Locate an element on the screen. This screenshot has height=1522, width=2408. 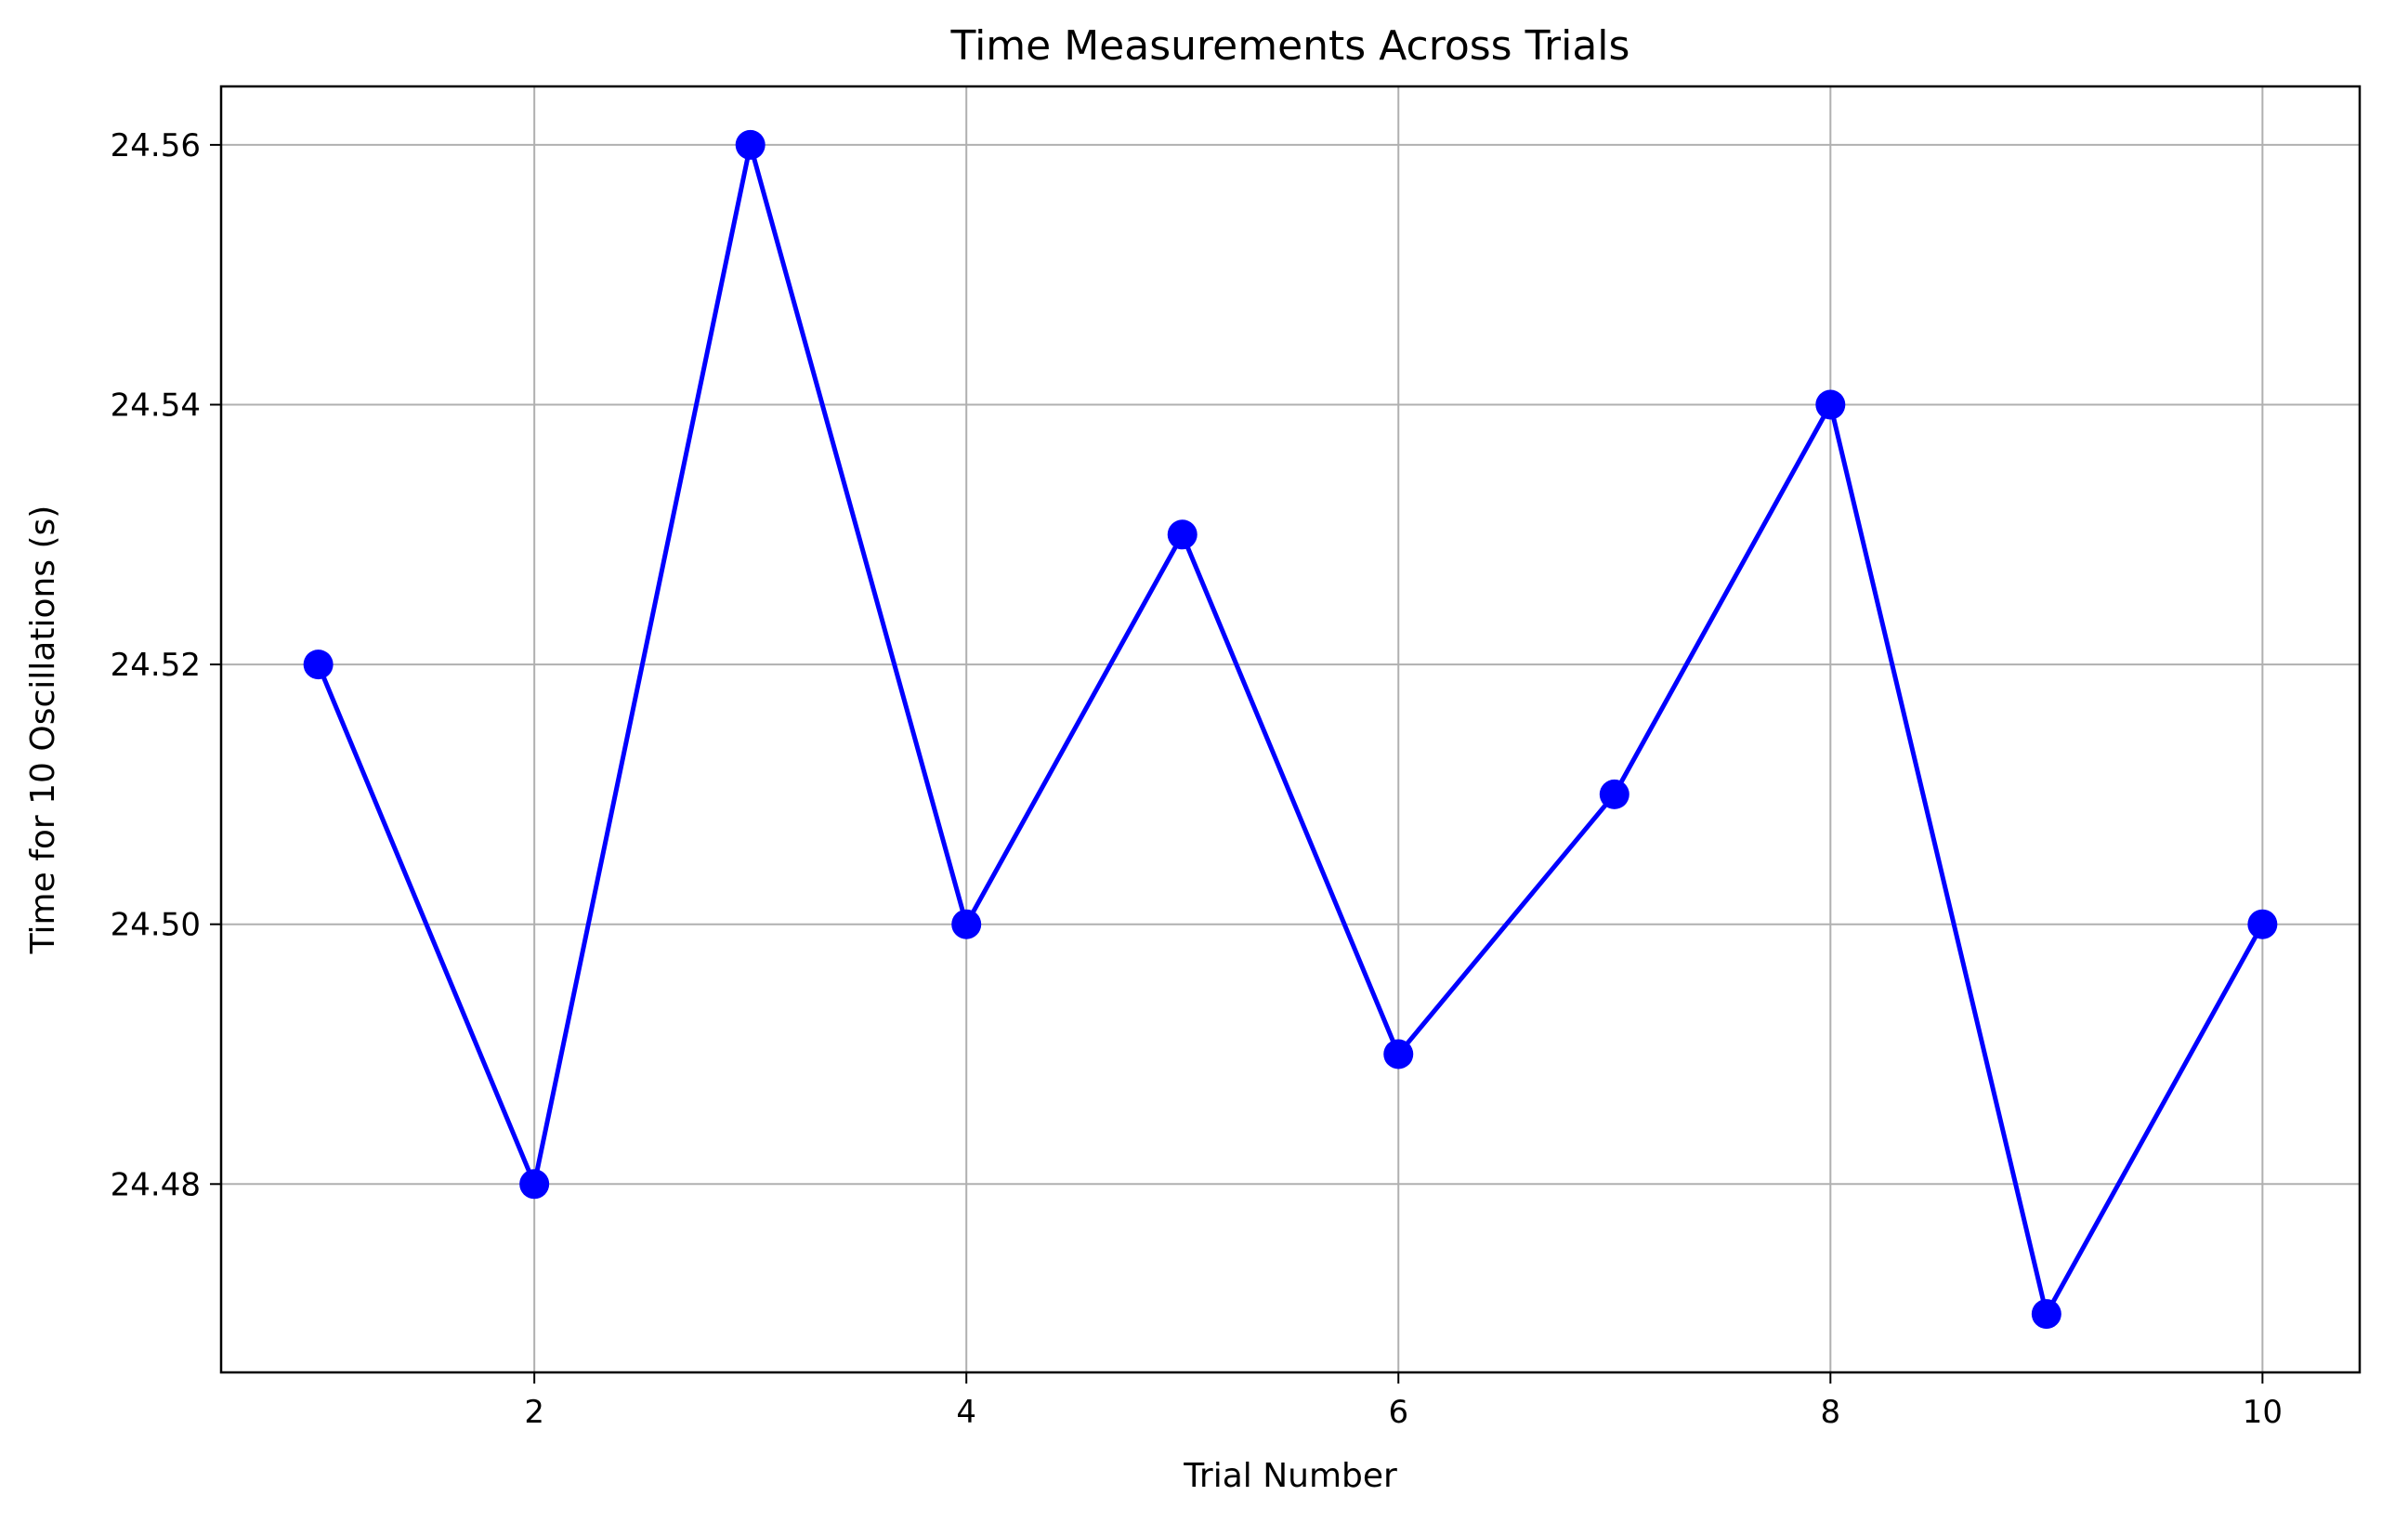
y-tick-label: 24.56 is located at coordinates (156, 146).